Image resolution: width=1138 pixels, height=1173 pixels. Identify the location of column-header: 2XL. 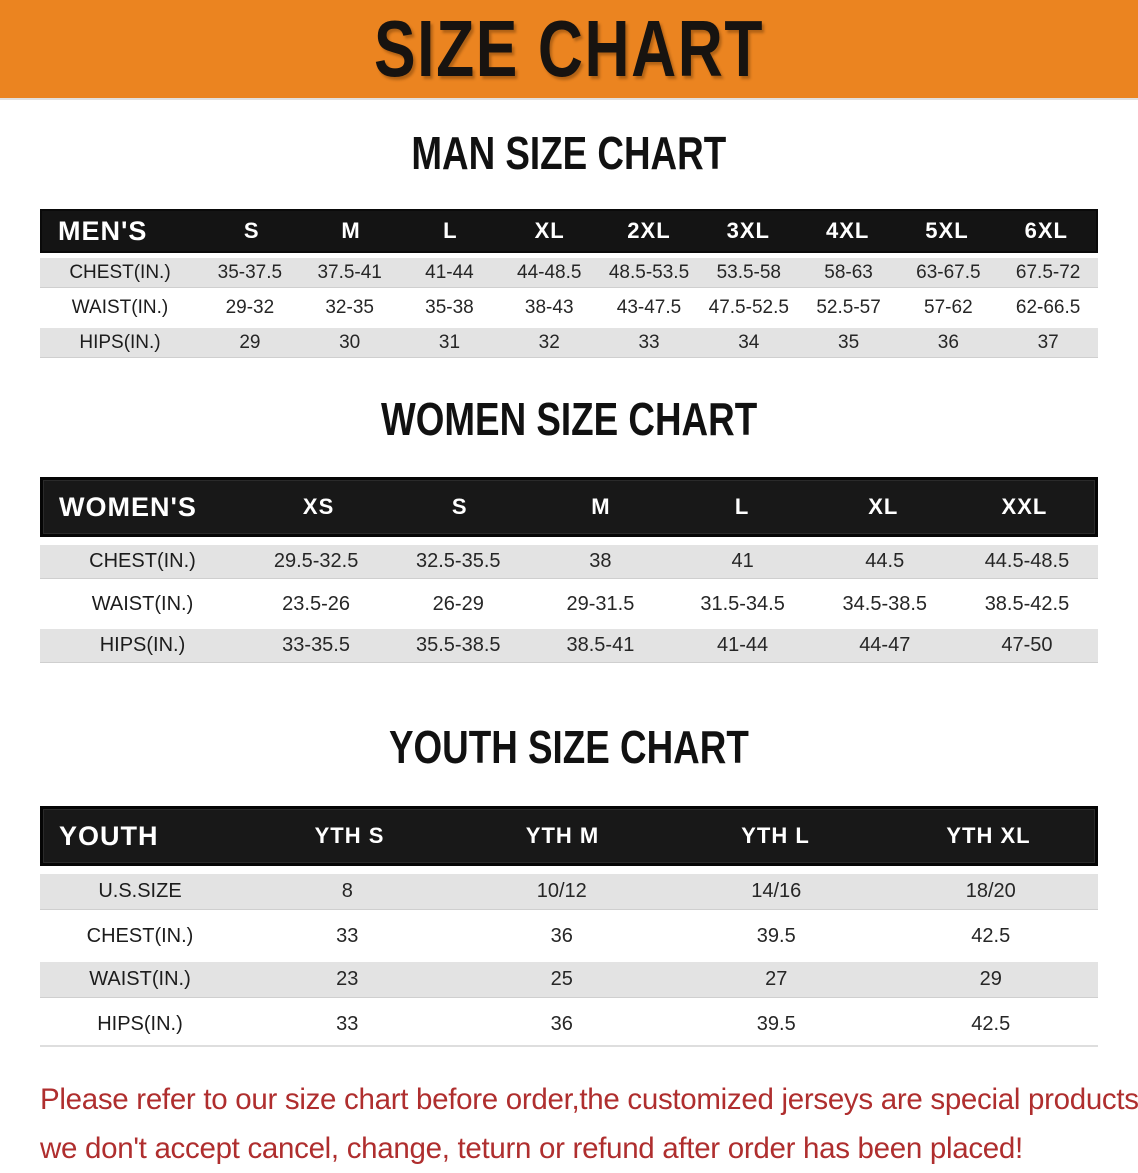
(649, 230).